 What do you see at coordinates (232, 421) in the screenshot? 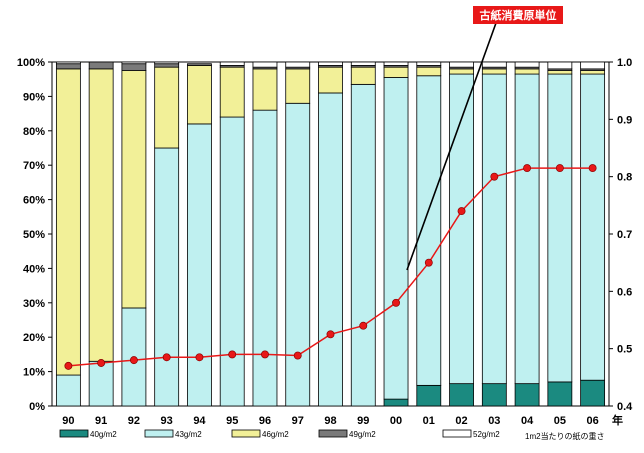
I see `x-tick-label: 95` at bounding box center [232, 421].